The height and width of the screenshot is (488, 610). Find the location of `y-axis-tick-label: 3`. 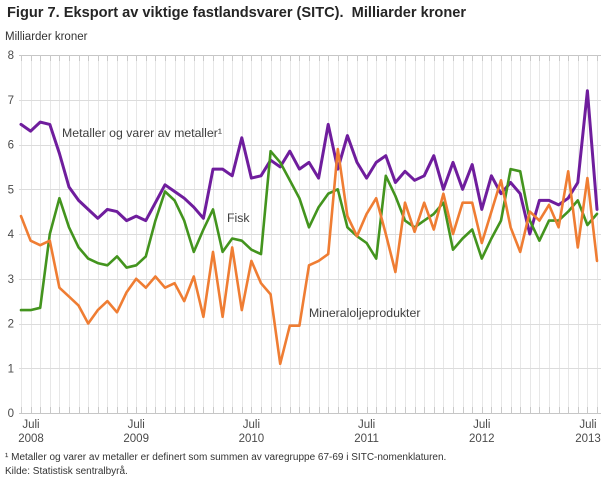

y-axis-tick-label: 3 is located at coordinates (11, 280).